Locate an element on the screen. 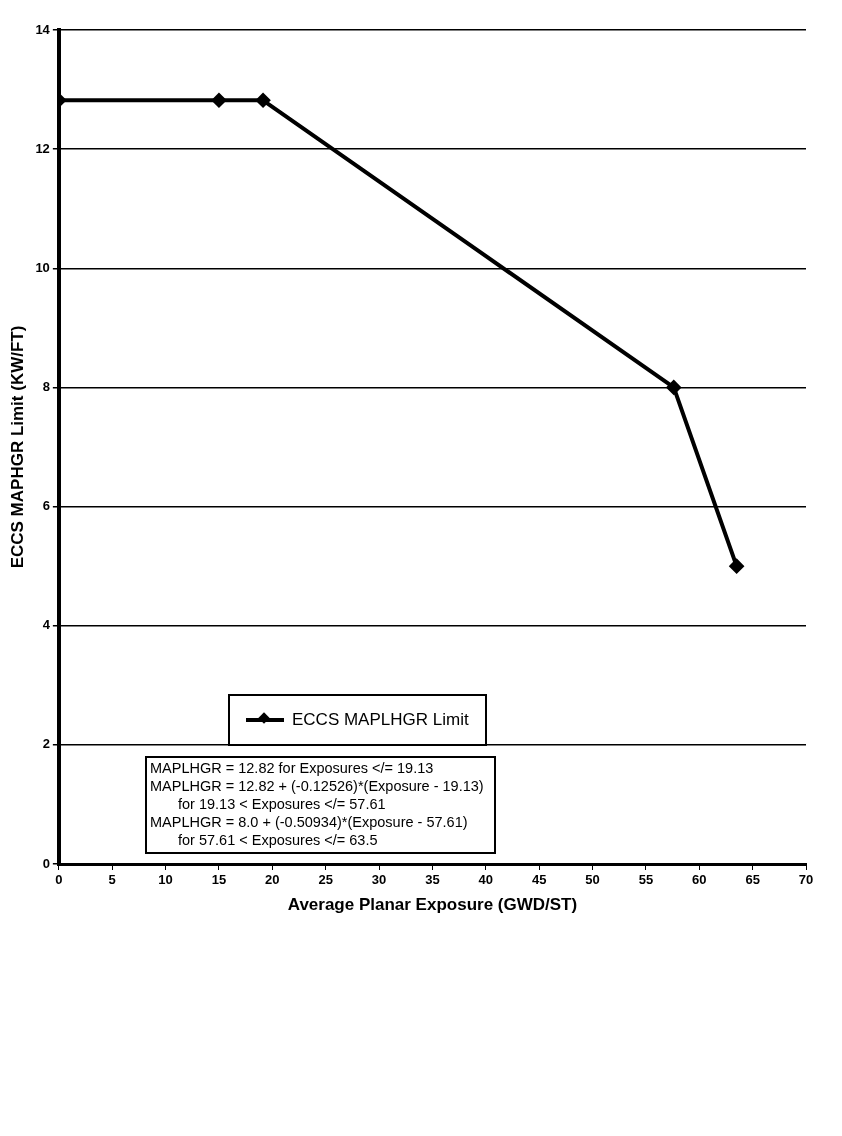  annotation: MAPLHGR = 12.82 for Exposures </= 19.13 is located at coordinates (292, 768).